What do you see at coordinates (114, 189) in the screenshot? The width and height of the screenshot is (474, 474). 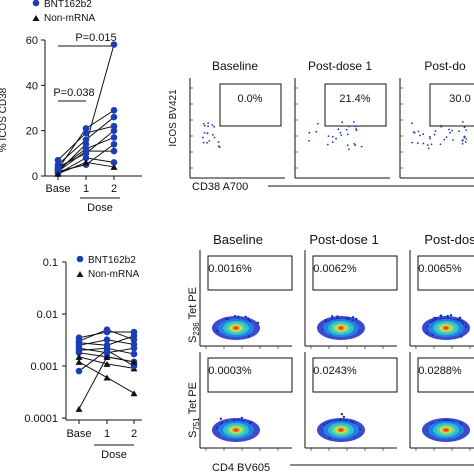 I see `x-tick-label: 2` at bounding box center [114, 189].